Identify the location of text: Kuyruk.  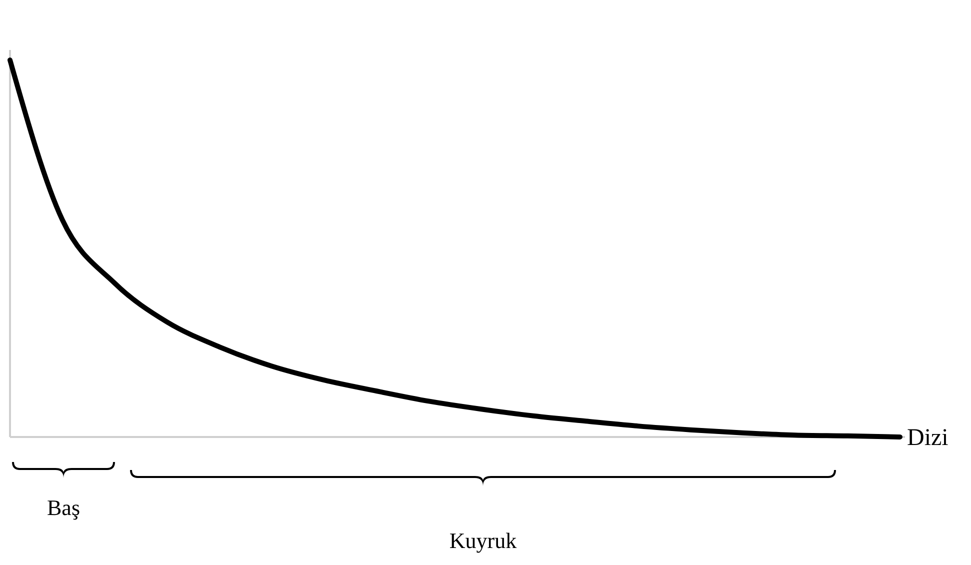
(483, 540).